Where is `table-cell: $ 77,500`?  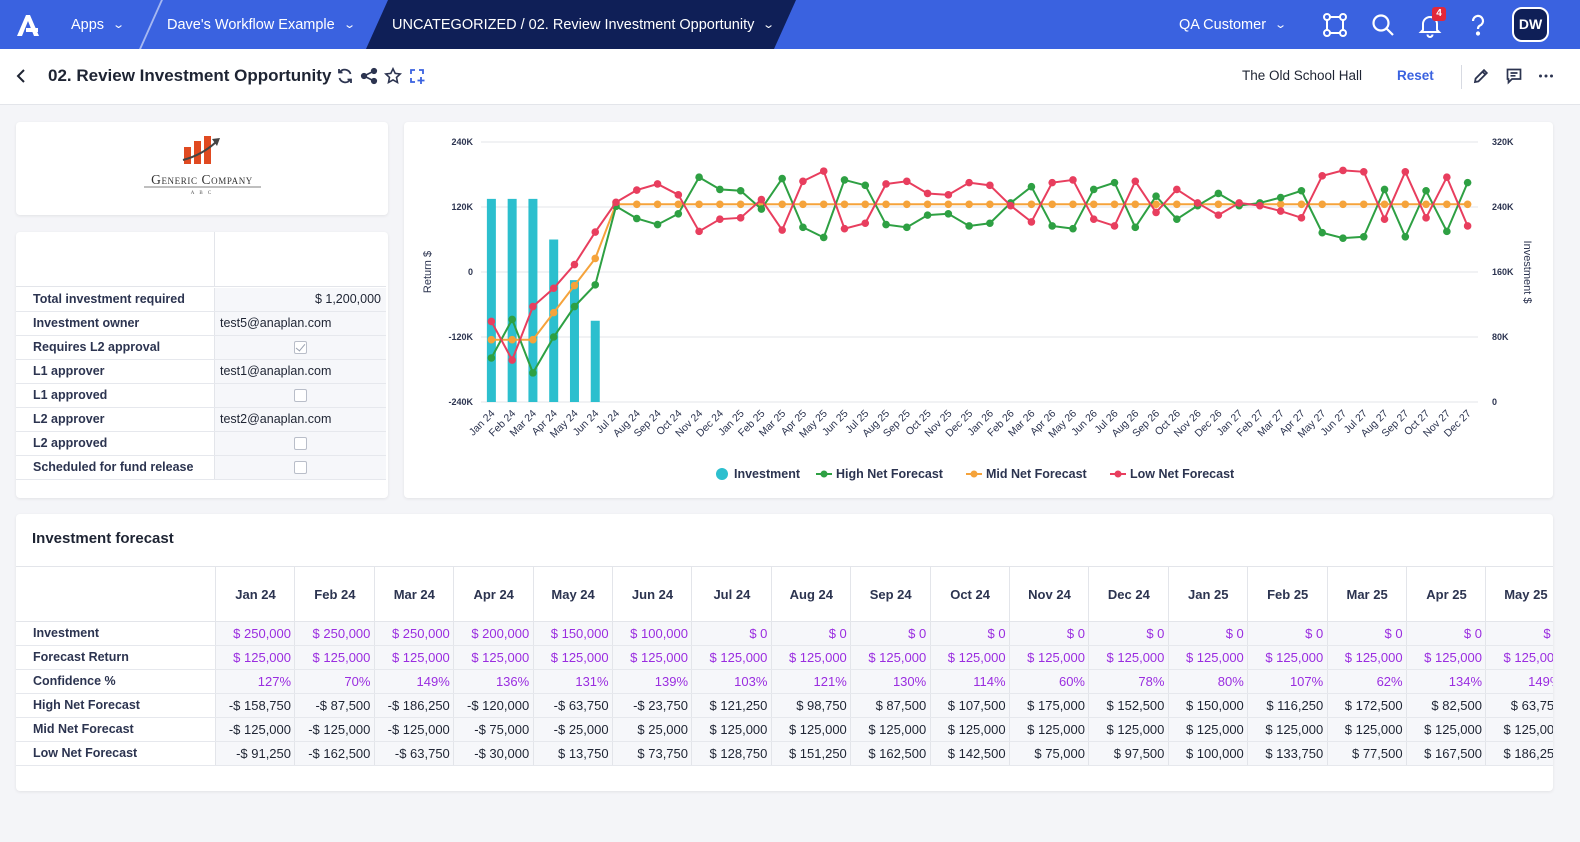 table-cell: $ 77,500 is located at coordinates (1366, 753).